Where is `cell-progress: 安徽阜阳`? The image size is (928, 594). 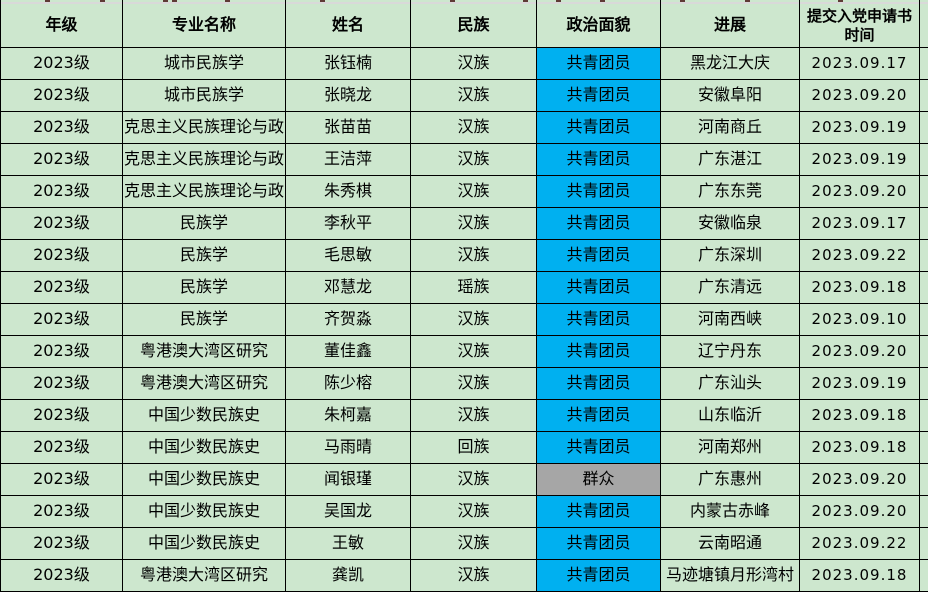 cell-progress: 安徽阜阳 is located at coordinates (730, 96).